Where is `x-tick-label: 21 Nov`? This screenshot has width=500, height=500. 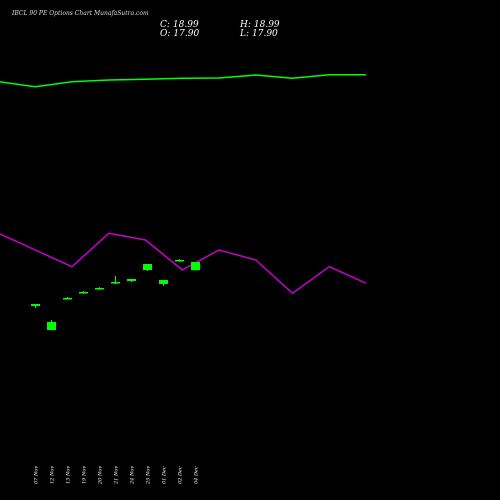 x-tick-label: 21 Nov is located at coordinates (117, 475).